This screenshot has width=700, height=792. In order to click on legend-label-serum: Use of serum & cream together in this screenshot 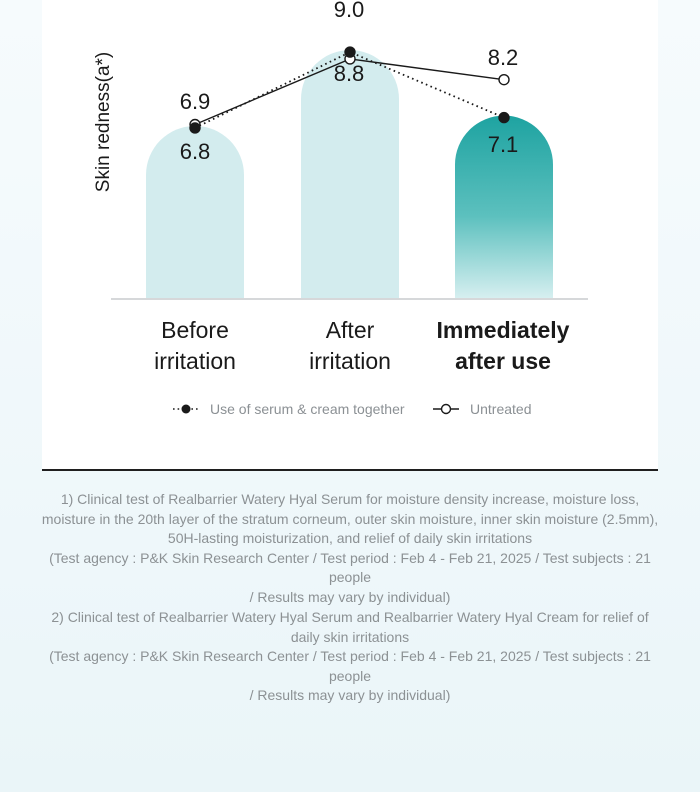, I will do `click(307, 409)`.